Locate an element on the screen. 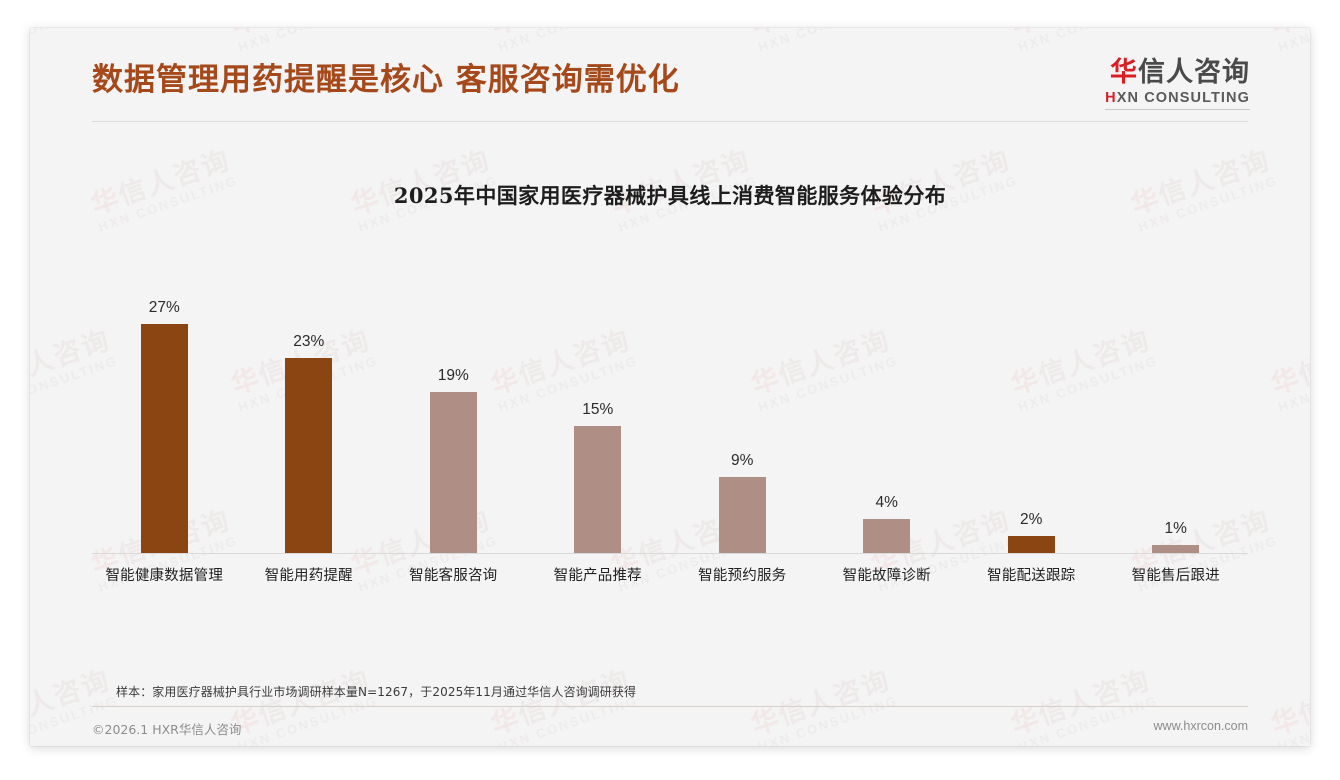 Image resolution: width=1340 pixels, height=780 pixels. header-divider is located at coordinates (670, 121).